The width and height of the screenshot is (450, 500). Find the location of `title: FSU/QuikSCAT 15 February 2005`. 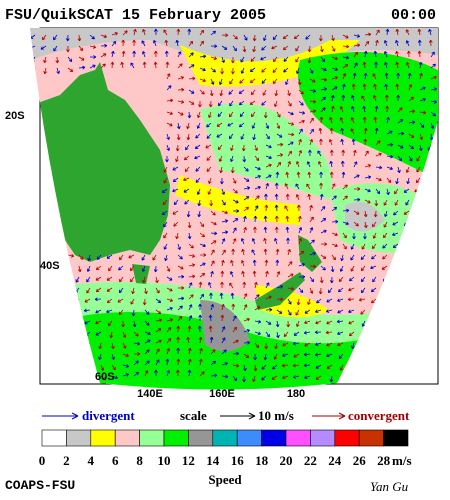

title: FSU/QuikSCAT 15 February 2005 is located at coordinates (135, 15).